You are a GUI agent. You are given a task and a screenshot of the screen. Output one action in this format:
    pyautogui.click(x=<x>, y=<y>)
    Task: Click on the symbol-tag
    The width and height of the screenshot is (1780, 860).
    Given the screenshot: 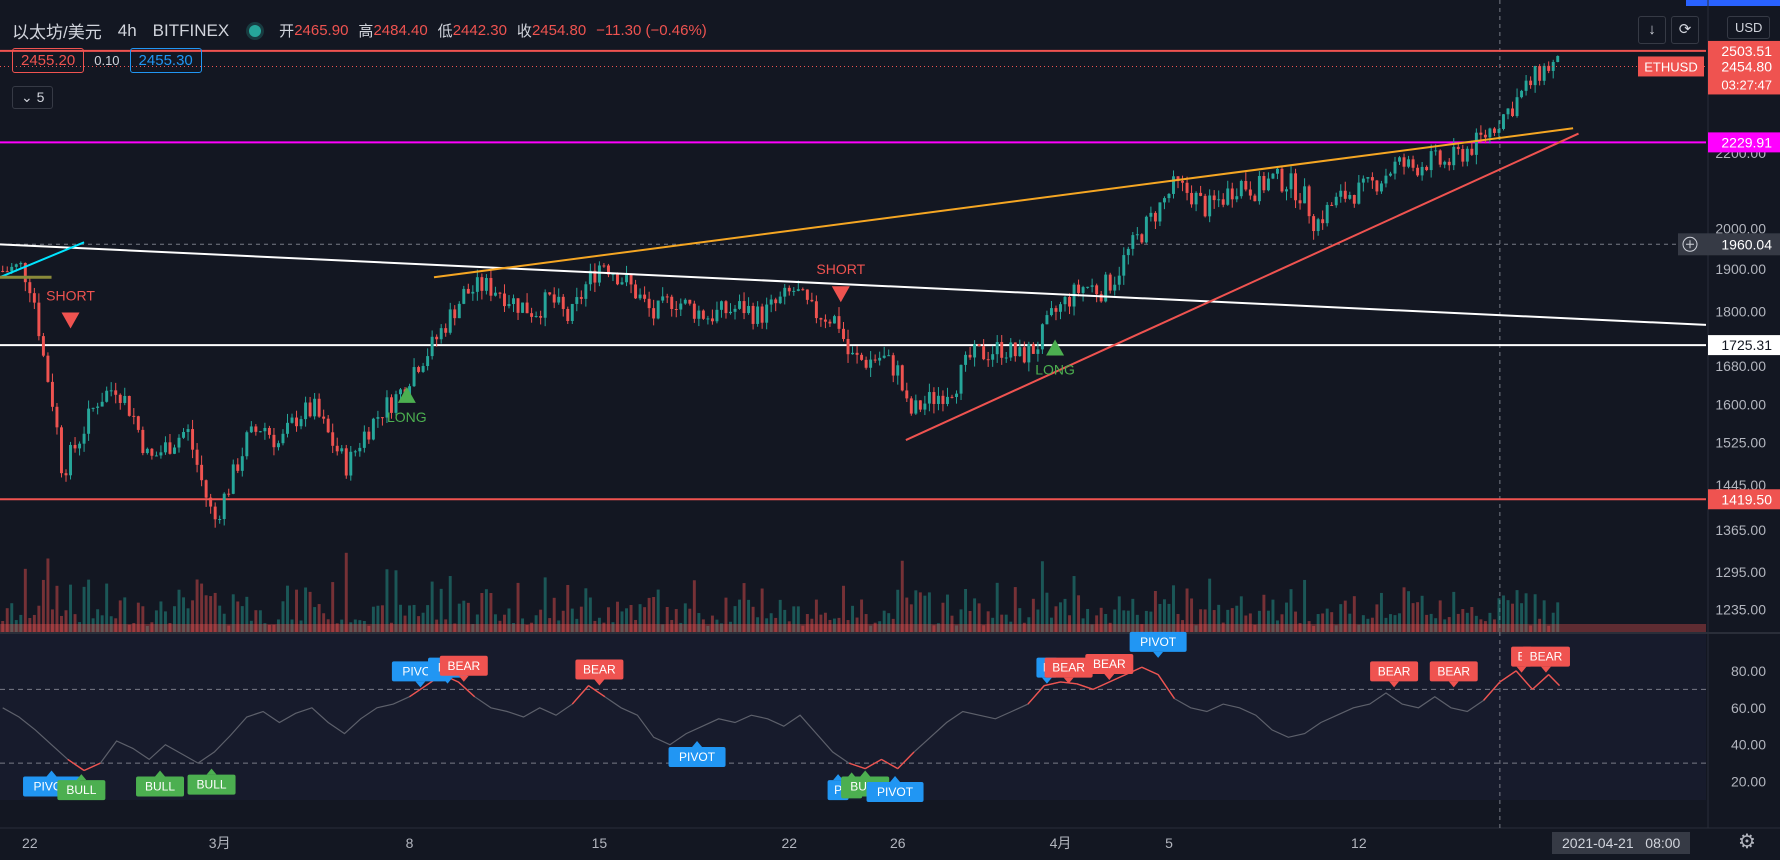 What is the action you would take?
    pyautogui.click(x=1671, y=66)
    